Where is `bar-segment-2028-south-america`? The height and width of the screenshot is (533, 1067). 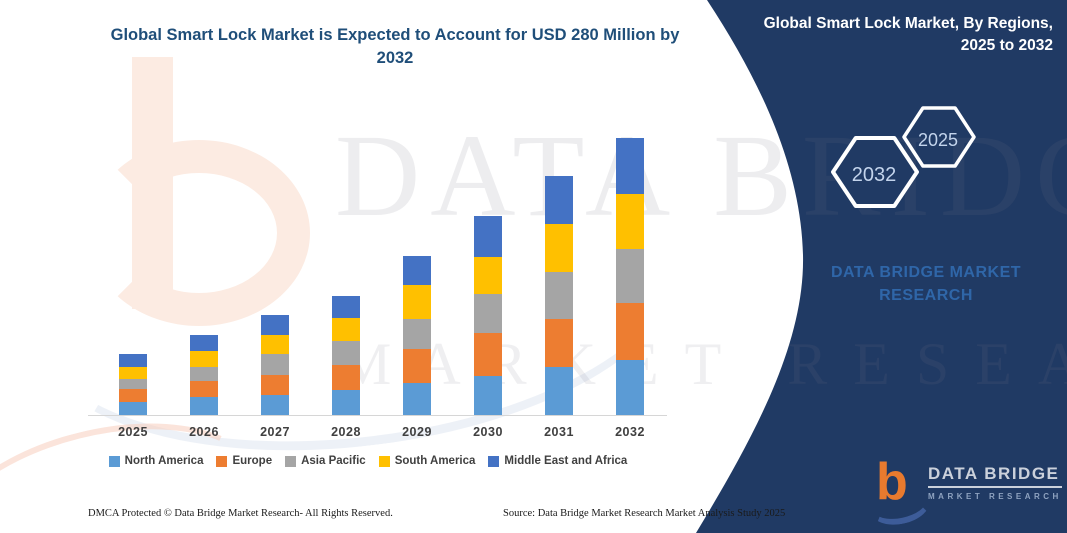
bar-segment-2028-south-america is located at coordinates (346, 329).